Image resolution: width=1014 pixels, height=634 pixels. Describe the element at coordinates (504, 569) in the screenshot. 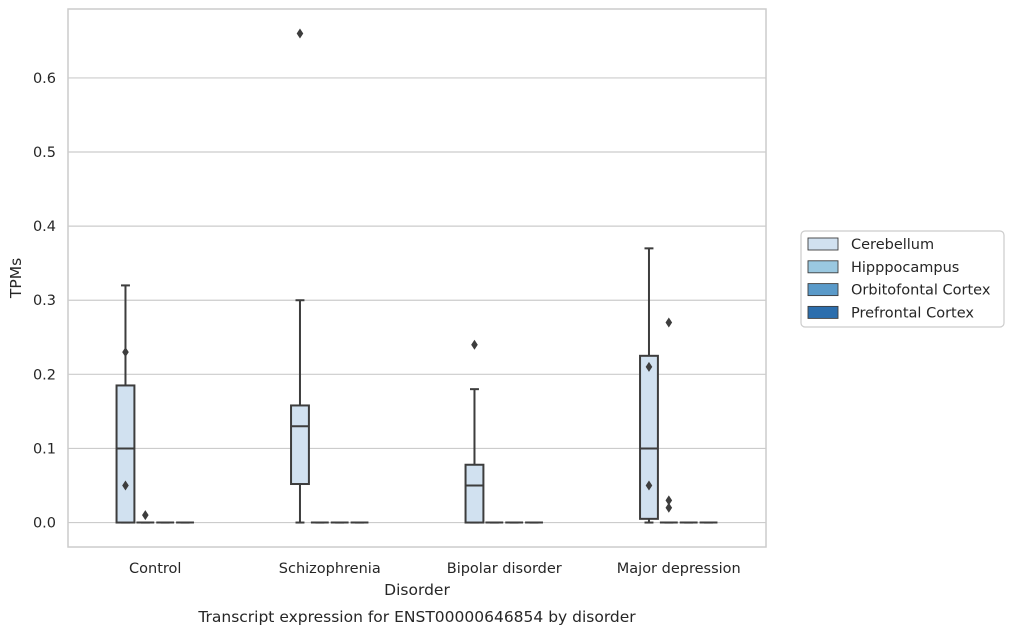

I see `x-tick-label: Bipolar disorder` at that location.